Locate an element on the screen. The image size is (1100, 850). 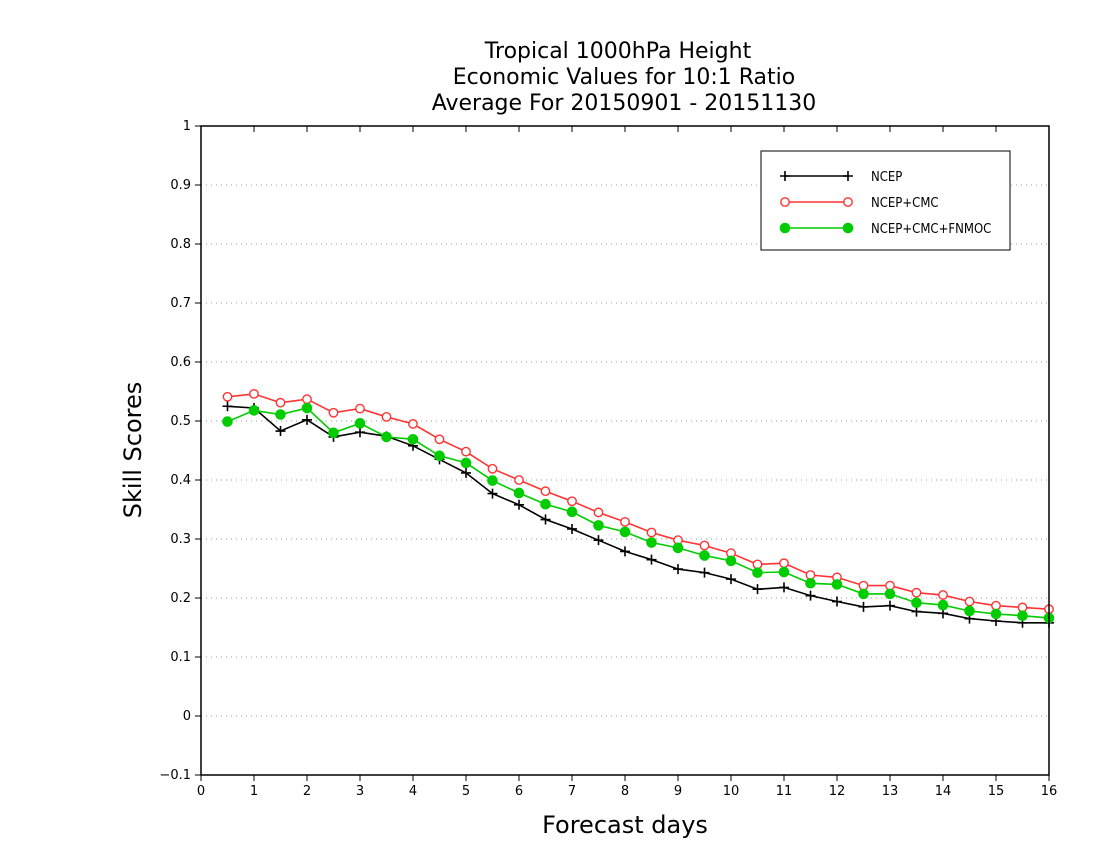
x-tick-label: 3 is located at coordinates (360, 791).